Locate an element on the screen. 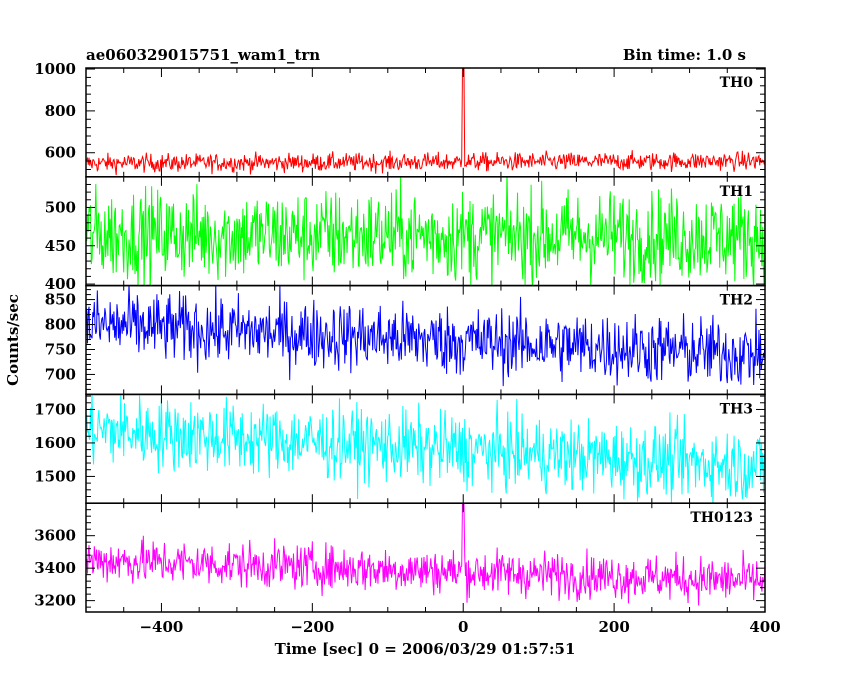 This screenshot has height=685, width=850. x-tick-label: 200 is located at coordinates (613, 627).